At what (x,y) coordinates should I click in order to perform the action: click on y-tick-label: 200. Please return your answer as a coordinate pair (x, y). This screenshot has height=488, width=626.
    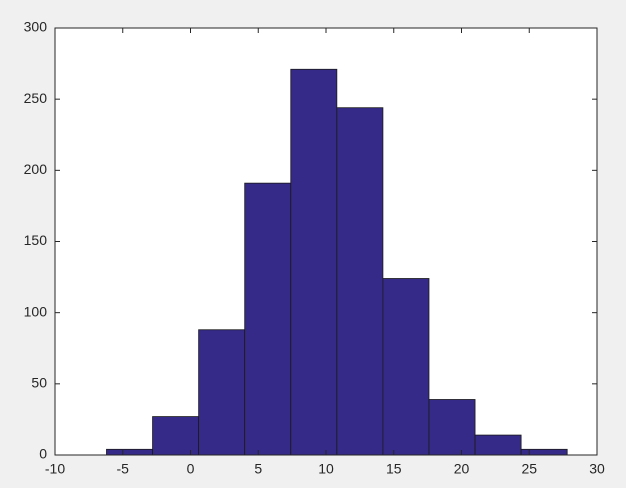
    Looking at the image, I should click on (36, 169).